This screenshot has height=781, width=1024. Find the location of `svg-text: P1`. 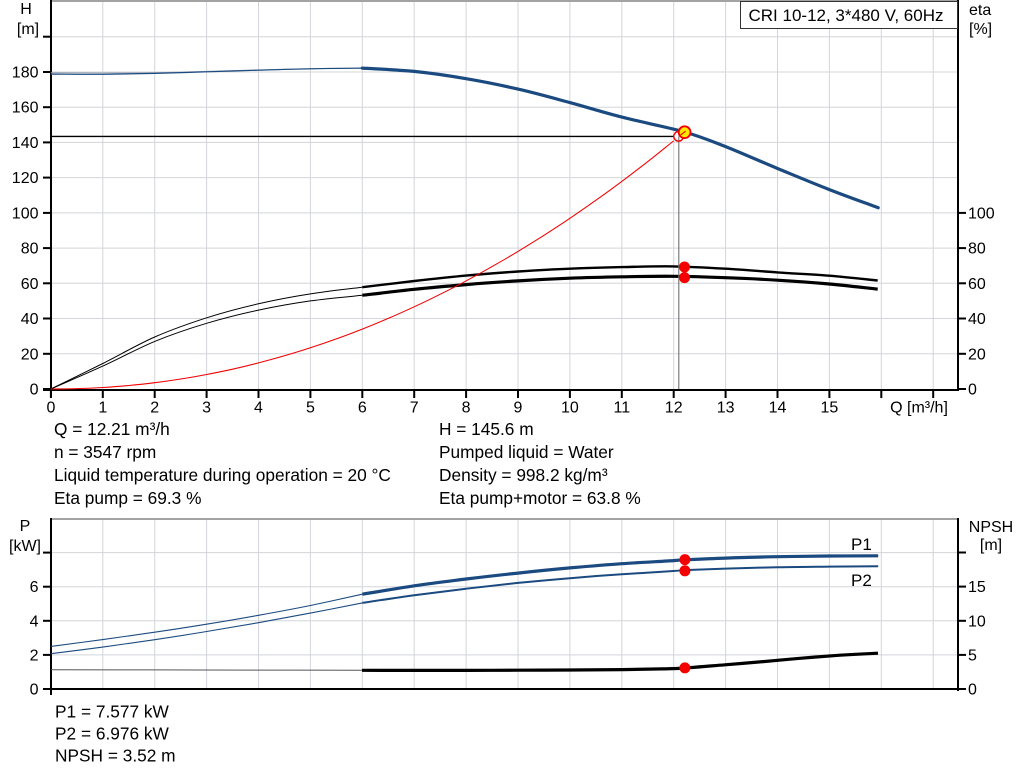

svg-text: P1 is located at coordinates (861, 544).